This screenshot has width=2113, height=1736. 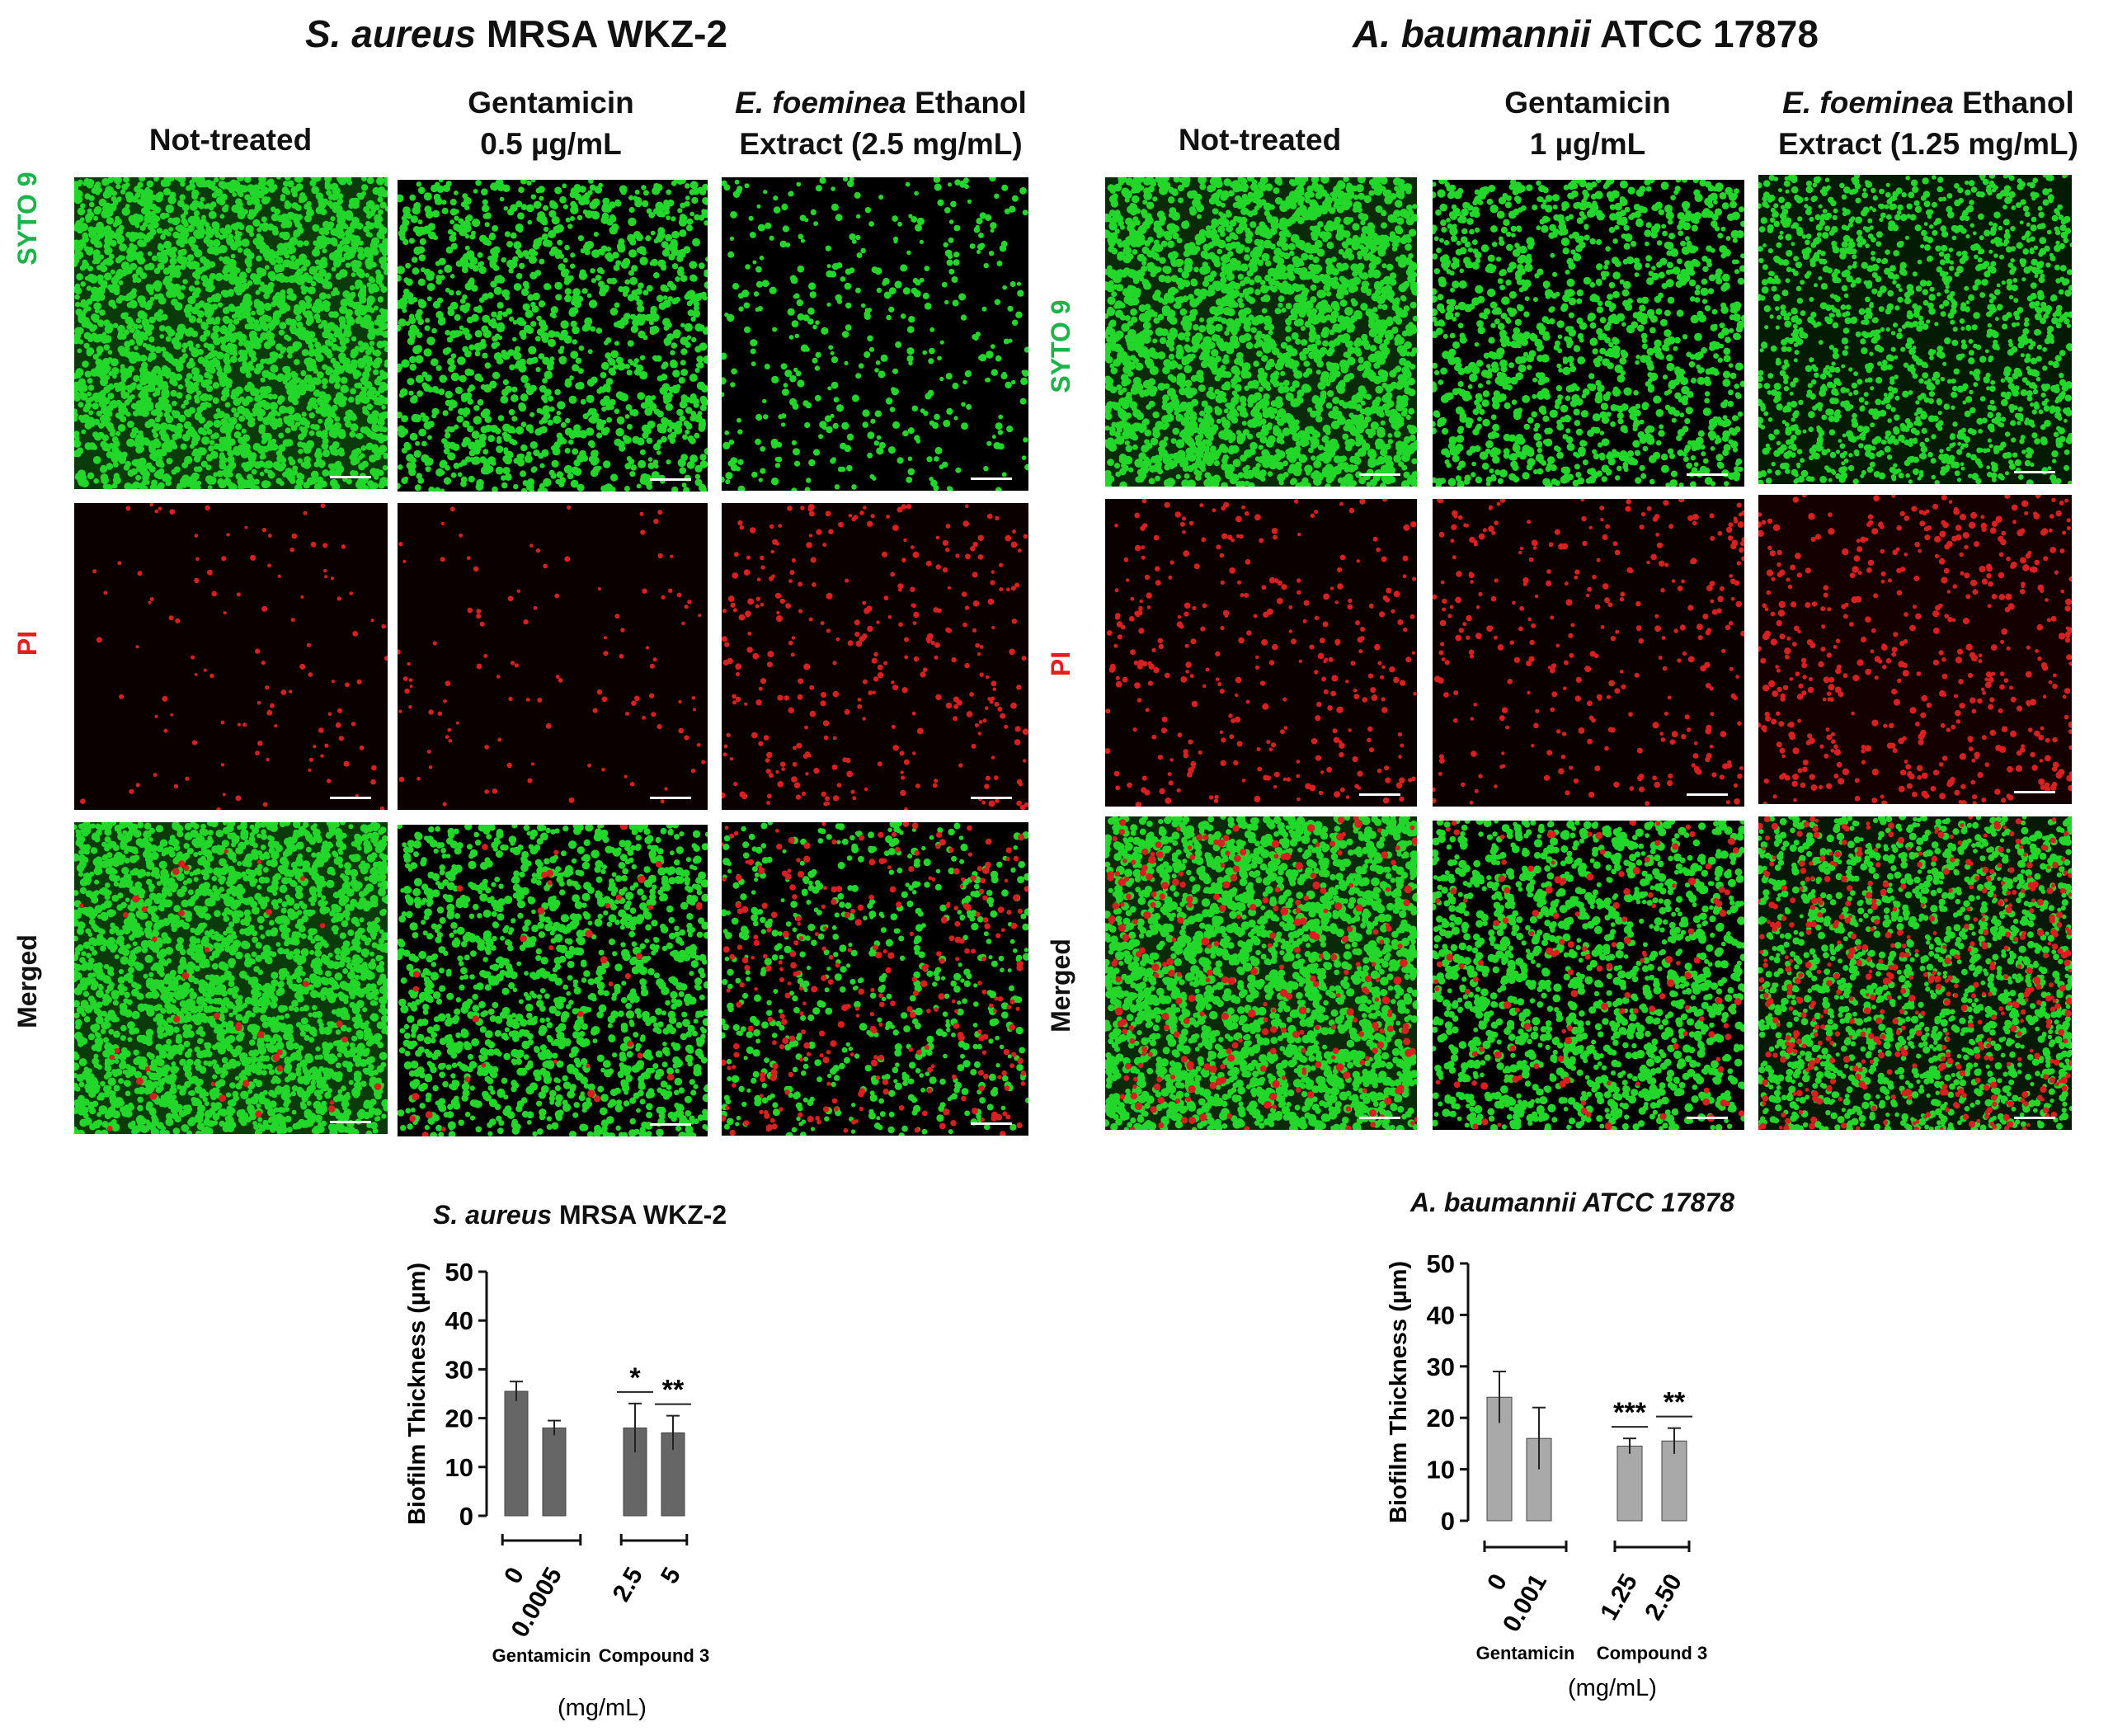 What do you see at coordinates (37, 643) in the screenshot?
I see `row-label-pi: PI` at bounding box center [37, 643].